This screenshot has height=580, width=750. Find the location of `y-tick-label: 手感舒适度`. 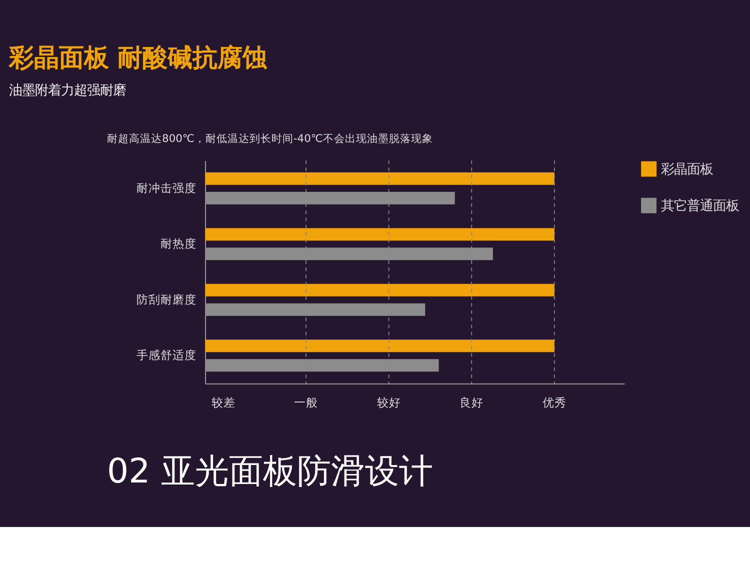

y-tick-label: 手感舒适度 is located at coordinates (166, 355).